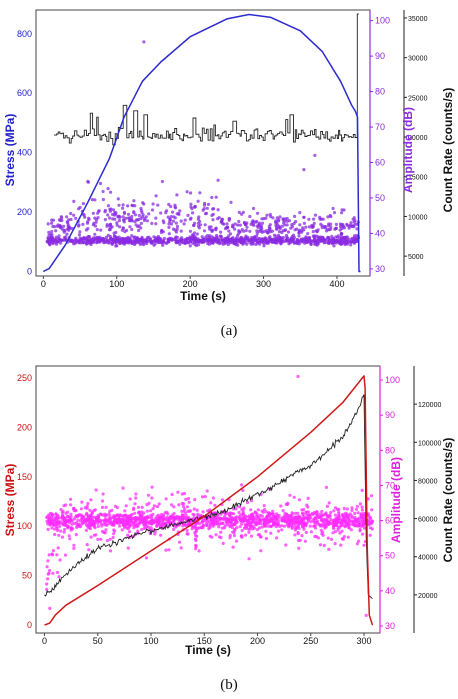 The width and height of the screenshot is (458, 699). What do you see at coordinates (204, 641) in the screenshot?
I see `x-tick-label: 150` at bounding box center [204, 641].